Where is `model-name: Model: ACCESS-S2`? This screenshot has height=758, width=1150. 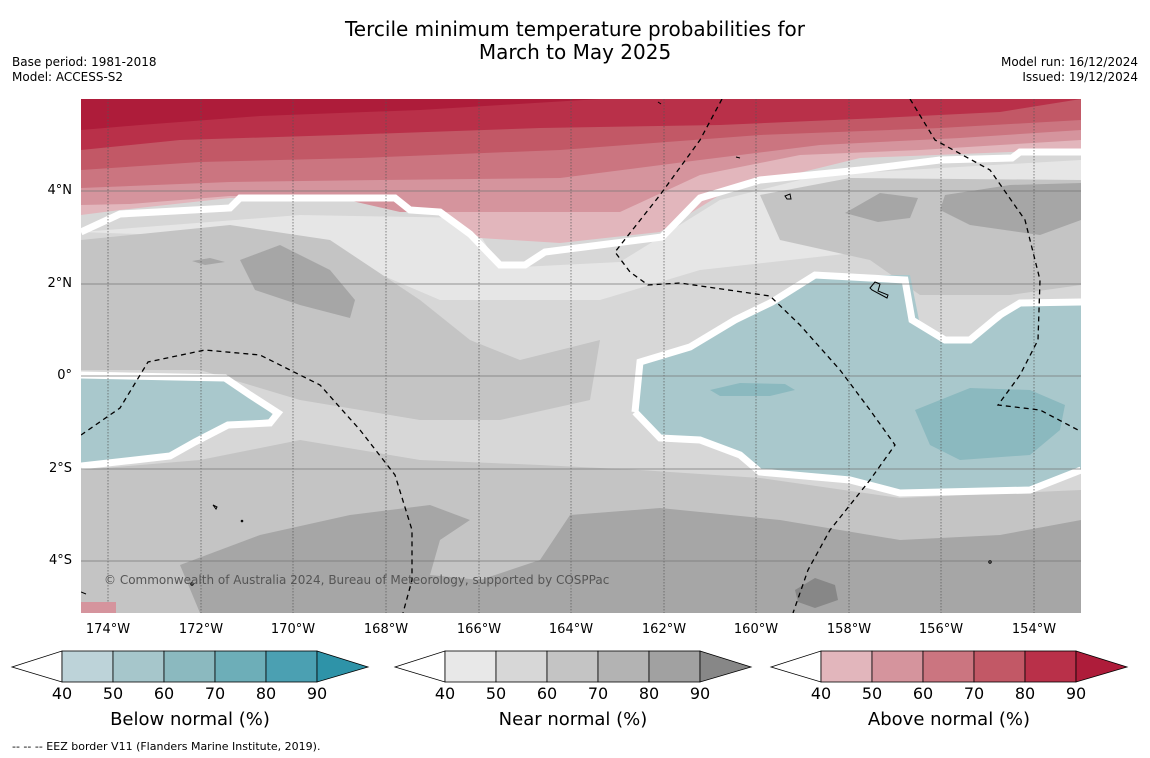 model-name: Model: ACCESS-S2 is located at coordinates (68, 77).